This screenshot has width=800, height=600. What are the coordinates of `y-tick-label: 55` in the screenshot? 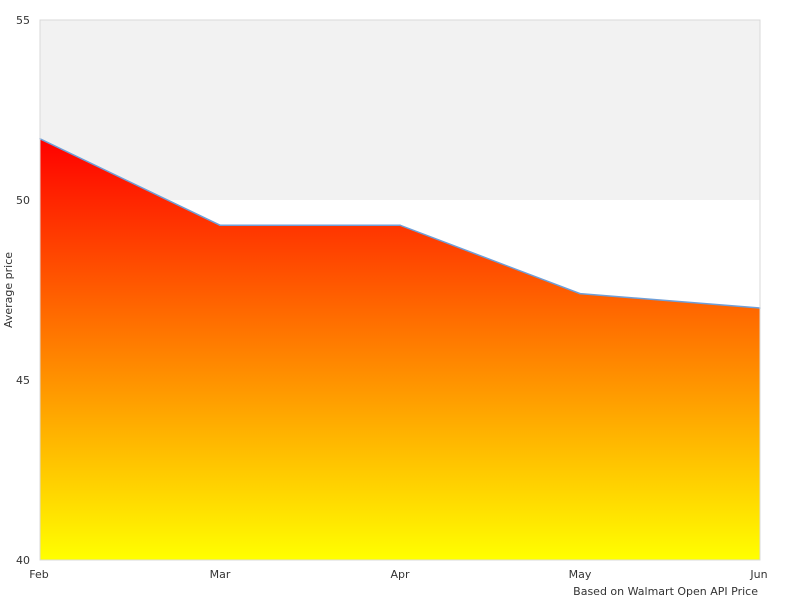 It's located at (23, 20).